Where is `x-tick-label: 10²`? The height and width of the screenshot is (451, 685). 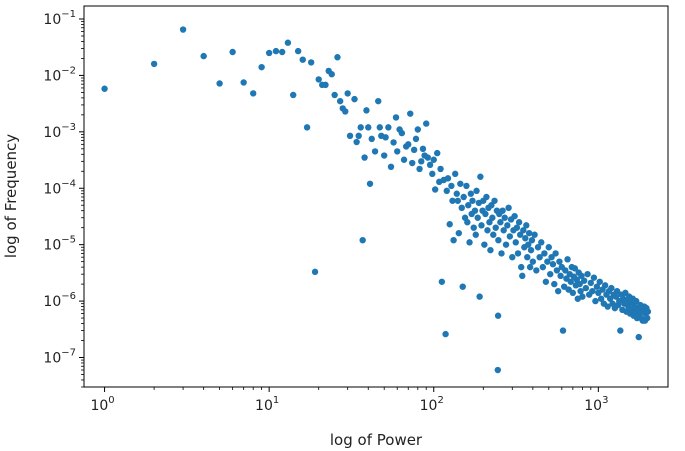 x-tick-label: 10² is located at coordinates (432, 404).